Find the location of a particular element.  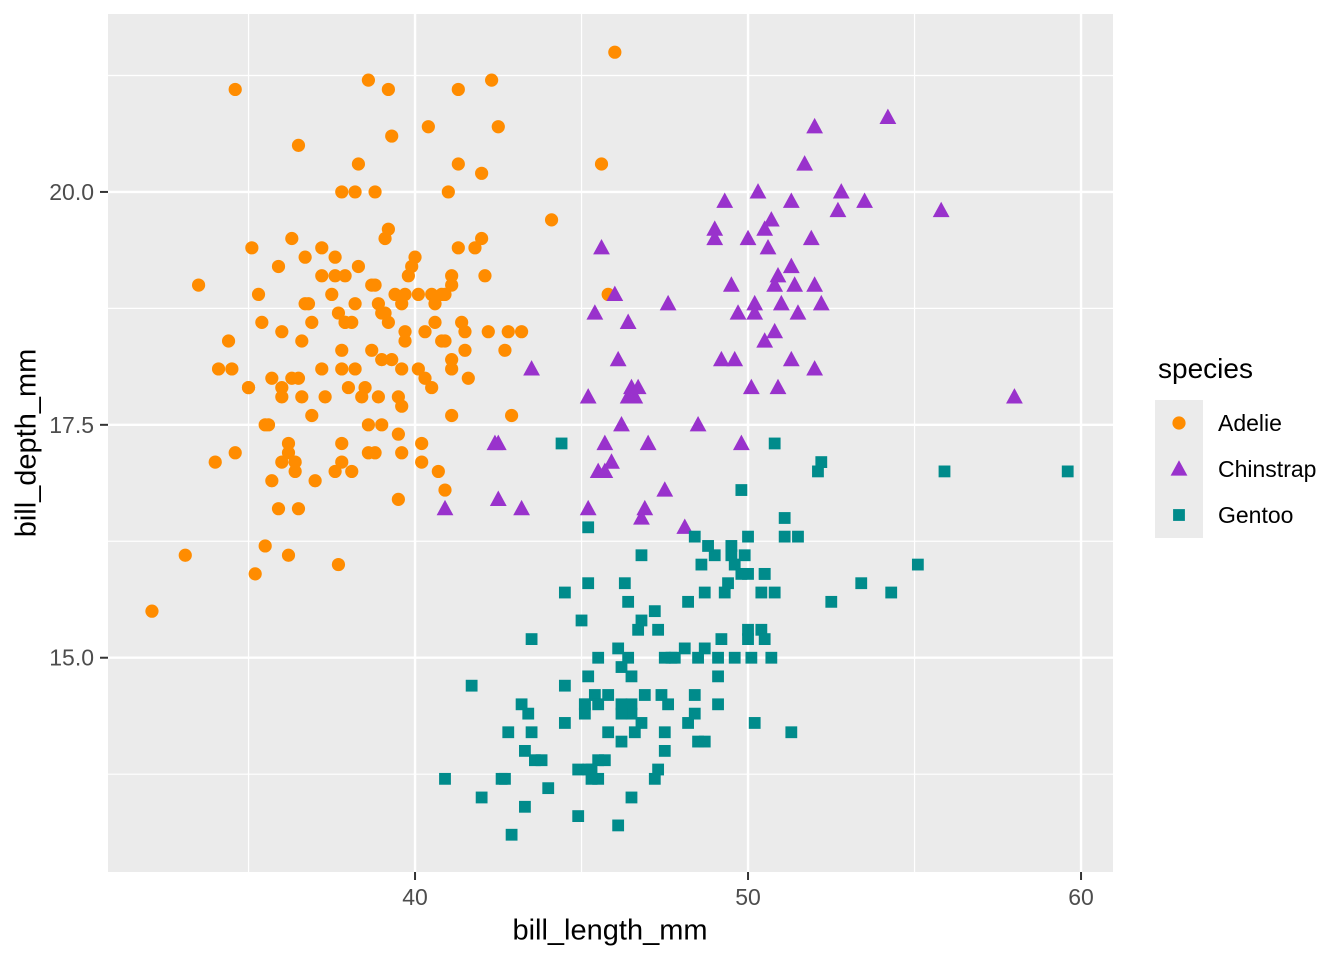

triangle-marker-icon is located at coordinates (1179, 468).